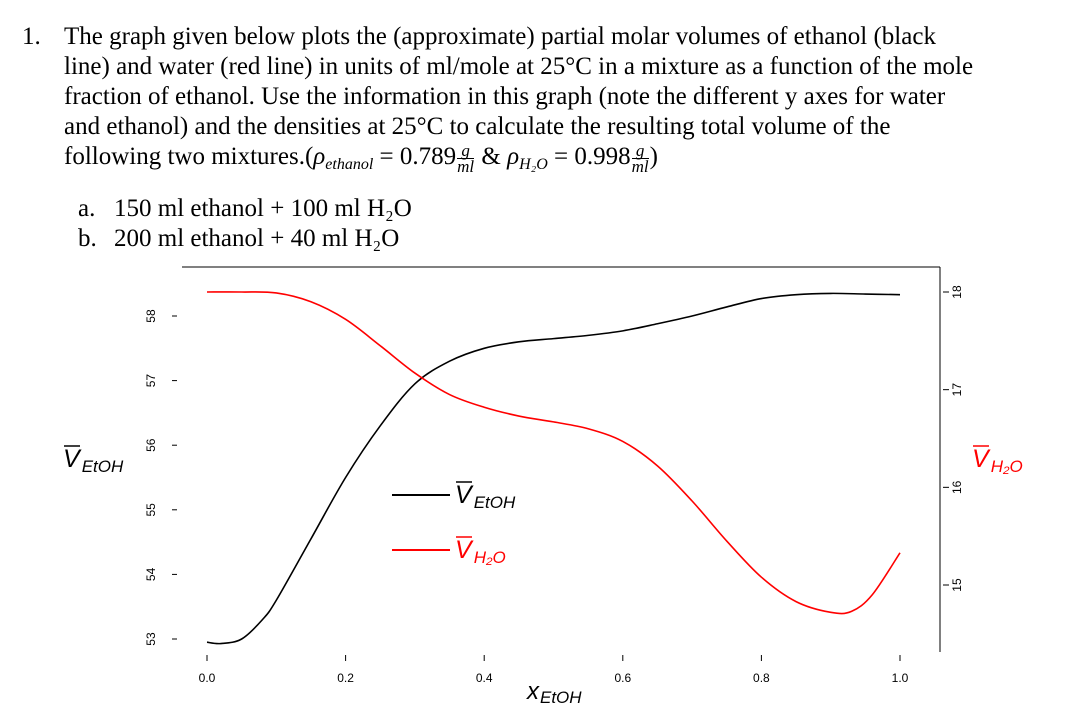  What do you see at coordinates (957, 292) in the screenshot?
I see `right-tick-label: 18` at bounding box center [957, 292].